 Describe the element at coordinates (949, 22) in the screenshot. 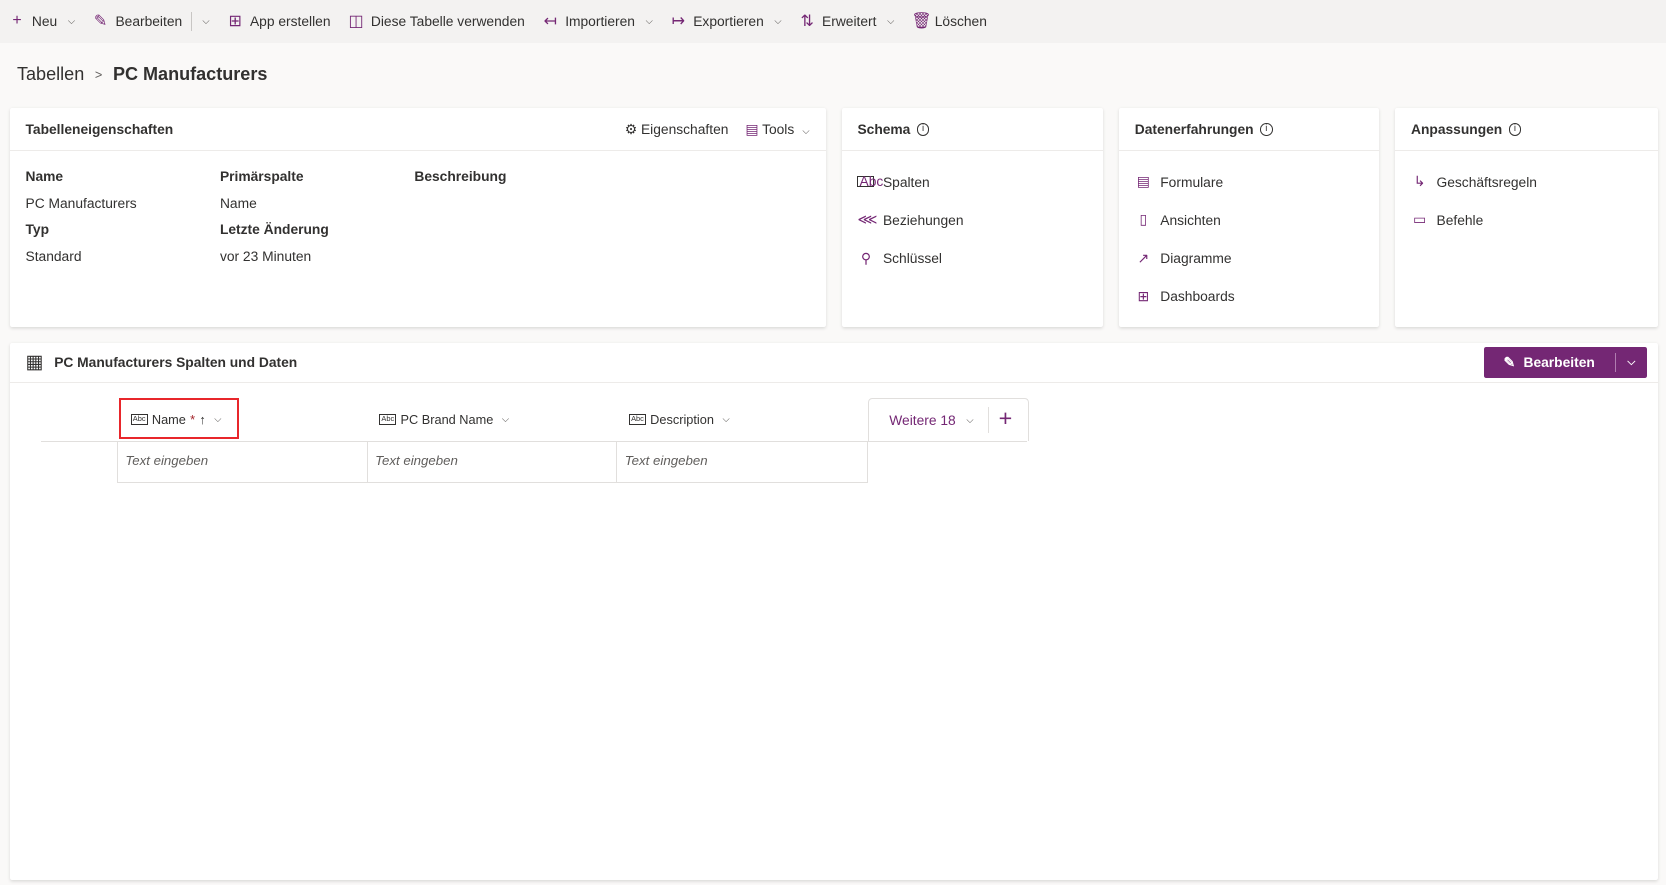

I see `delete-button: 🗑 Löschen` at that location.